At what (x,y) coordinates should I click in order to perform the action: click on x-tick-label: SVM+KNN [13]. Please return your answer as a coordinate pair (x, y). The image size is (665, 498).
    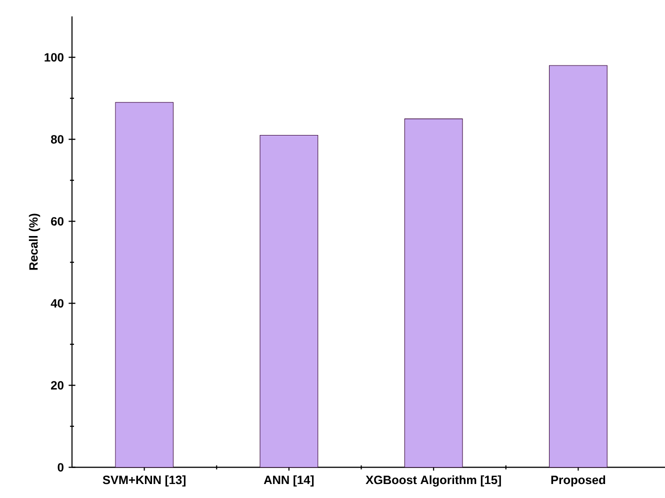
    Looking at the image, I should click on (144, 481).